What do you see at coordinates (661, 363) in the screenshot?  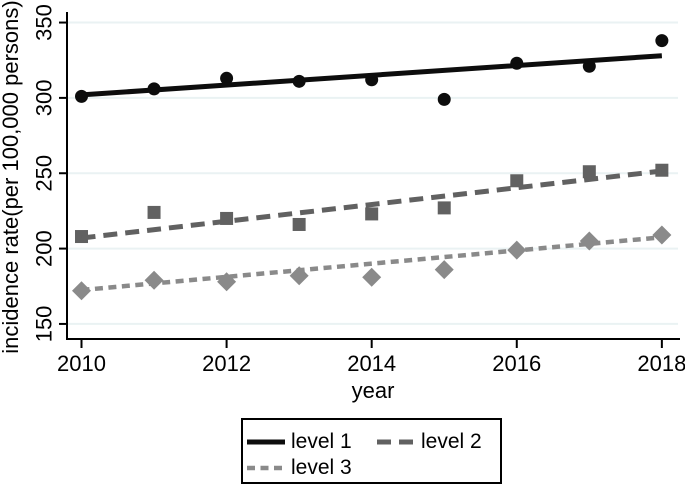 I see `x-tick-label: 2018` at bounding box center [661, 363].